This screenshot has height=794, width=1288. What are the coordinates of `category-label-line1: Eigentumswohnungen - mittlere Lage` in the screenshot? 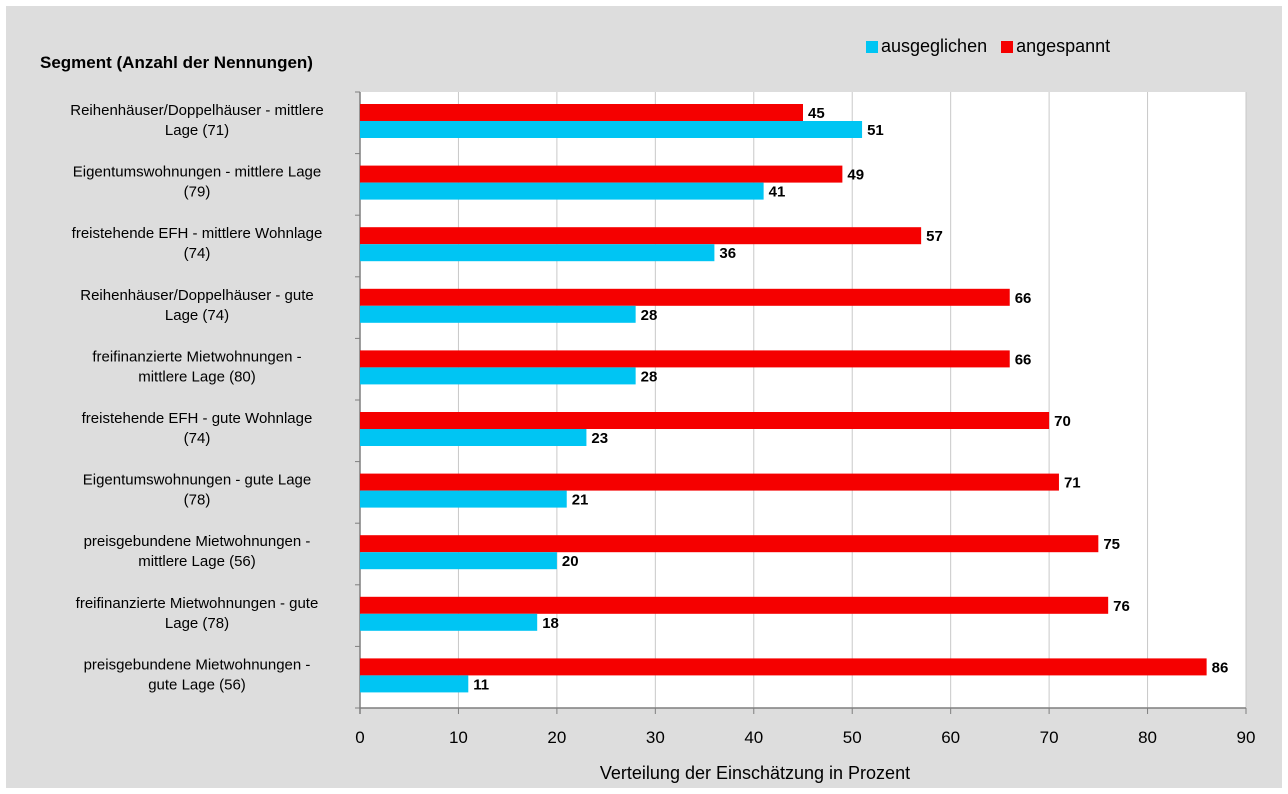 It's located at (197, 172).